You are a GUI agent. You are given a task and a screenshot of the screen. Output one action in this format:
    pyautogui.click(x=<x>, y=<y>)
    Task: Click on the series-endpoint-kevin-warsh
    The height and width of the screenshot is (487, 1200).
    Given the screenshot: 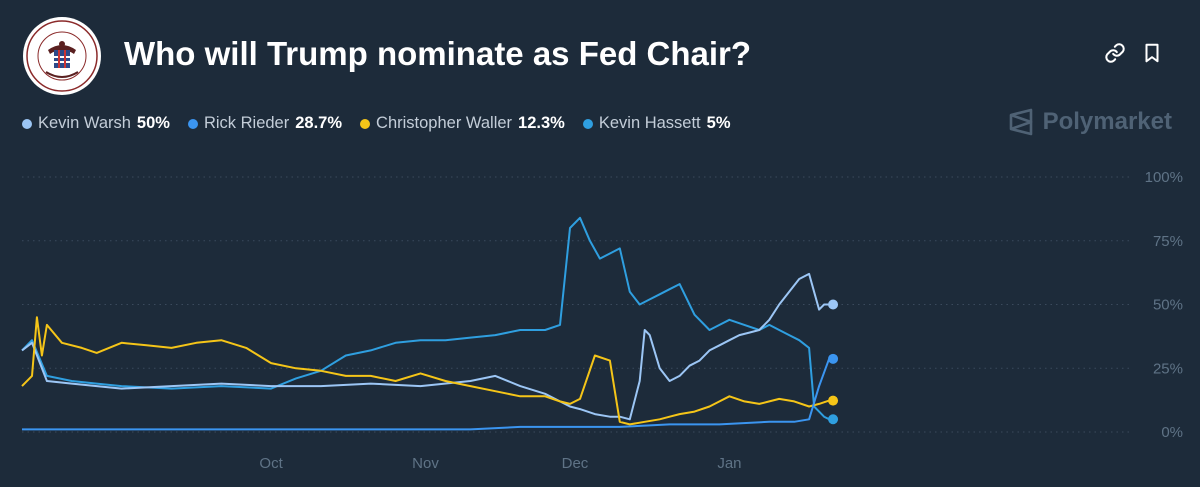 What is the action you would take?
    pyautogui.click(x=833, y=304)
    